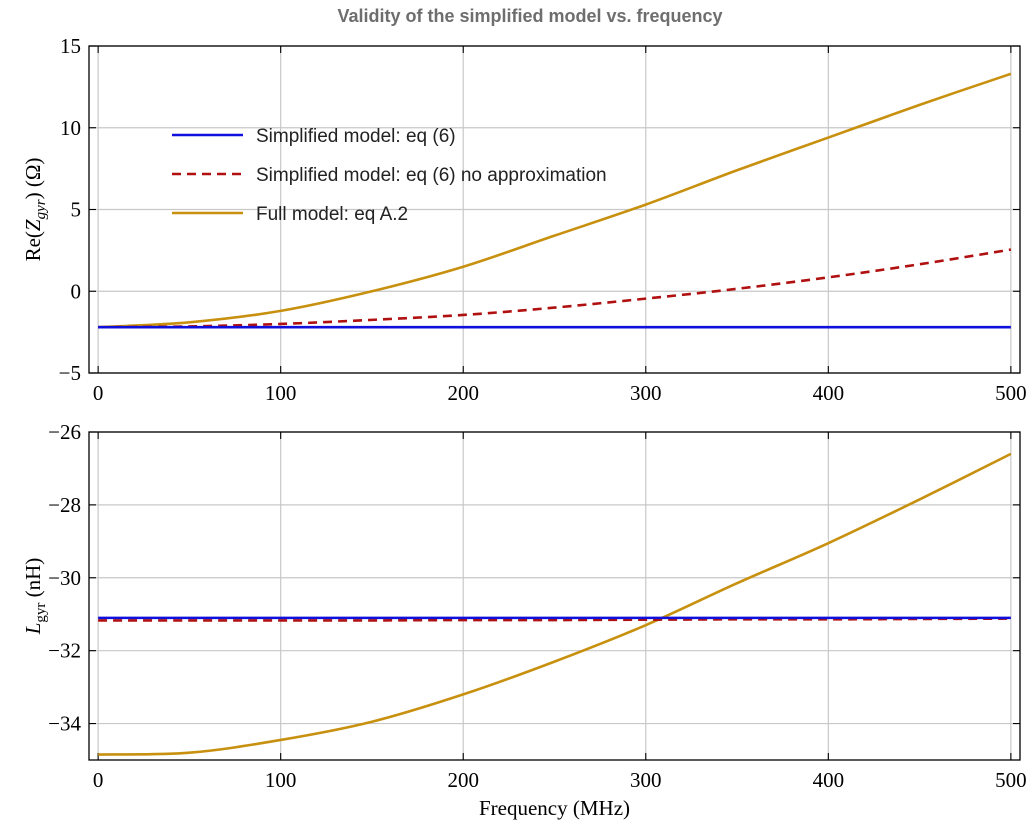 Image resolution: width=1027 pixels, height=830 pixels. I want to click on y-tick-label: −28, so click(64, 505).